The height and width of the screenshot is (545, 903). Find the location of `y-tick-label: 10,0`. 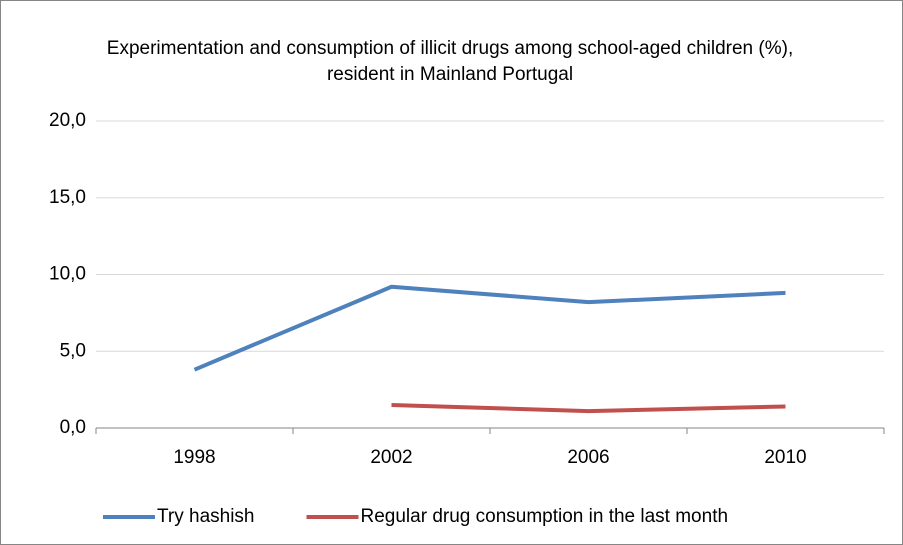

y-tick-label: 10,0 is located at coordinates (67, 274).